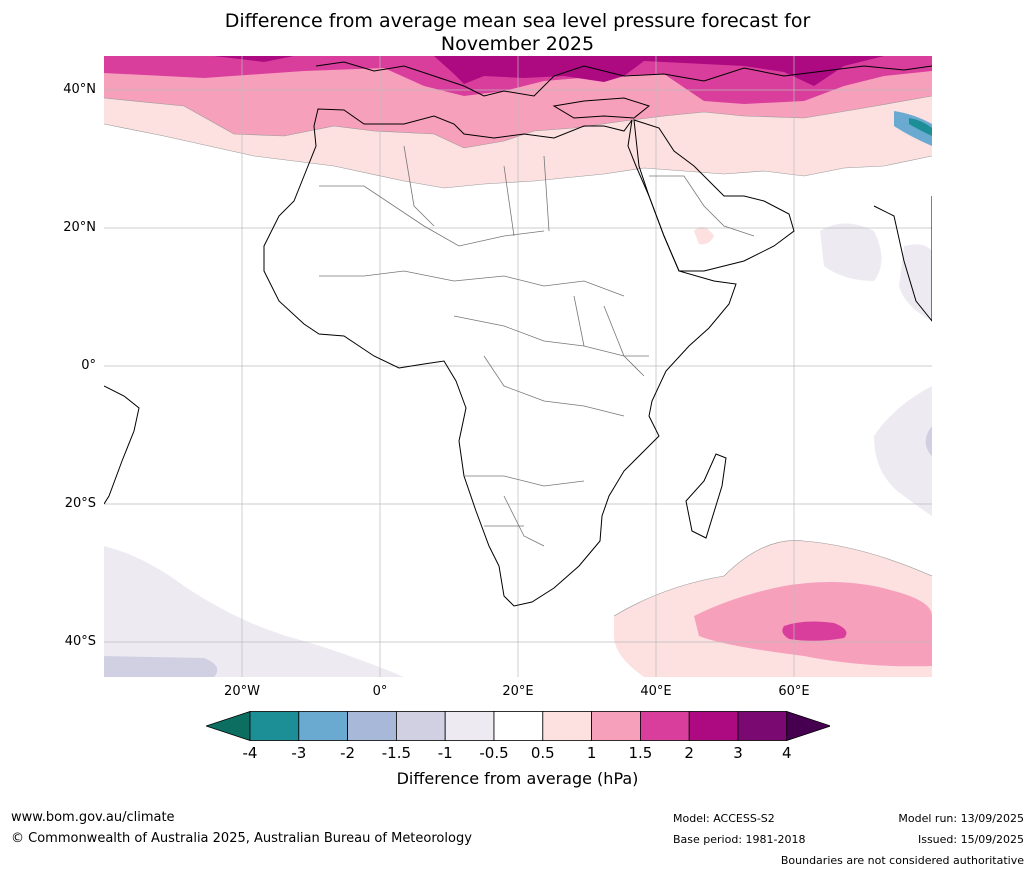  I want to click on lat-label-40n: 40°N, so click(79, 89).